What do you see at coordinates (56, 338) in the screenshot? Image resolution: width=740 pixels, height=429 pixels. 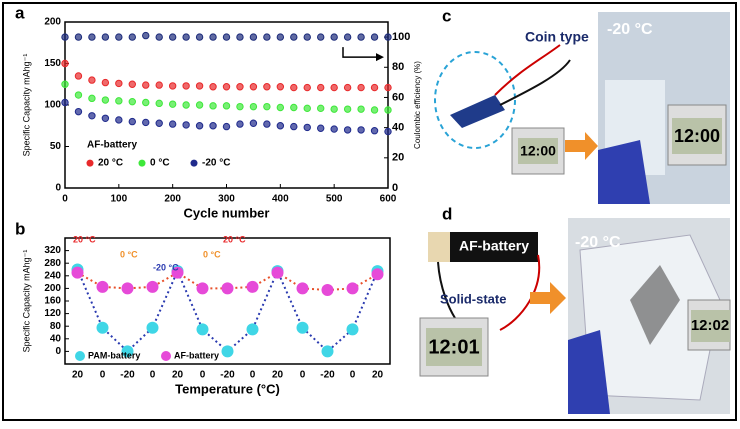 I see `y-tick-label: 40` at bounding box center [56, 338].